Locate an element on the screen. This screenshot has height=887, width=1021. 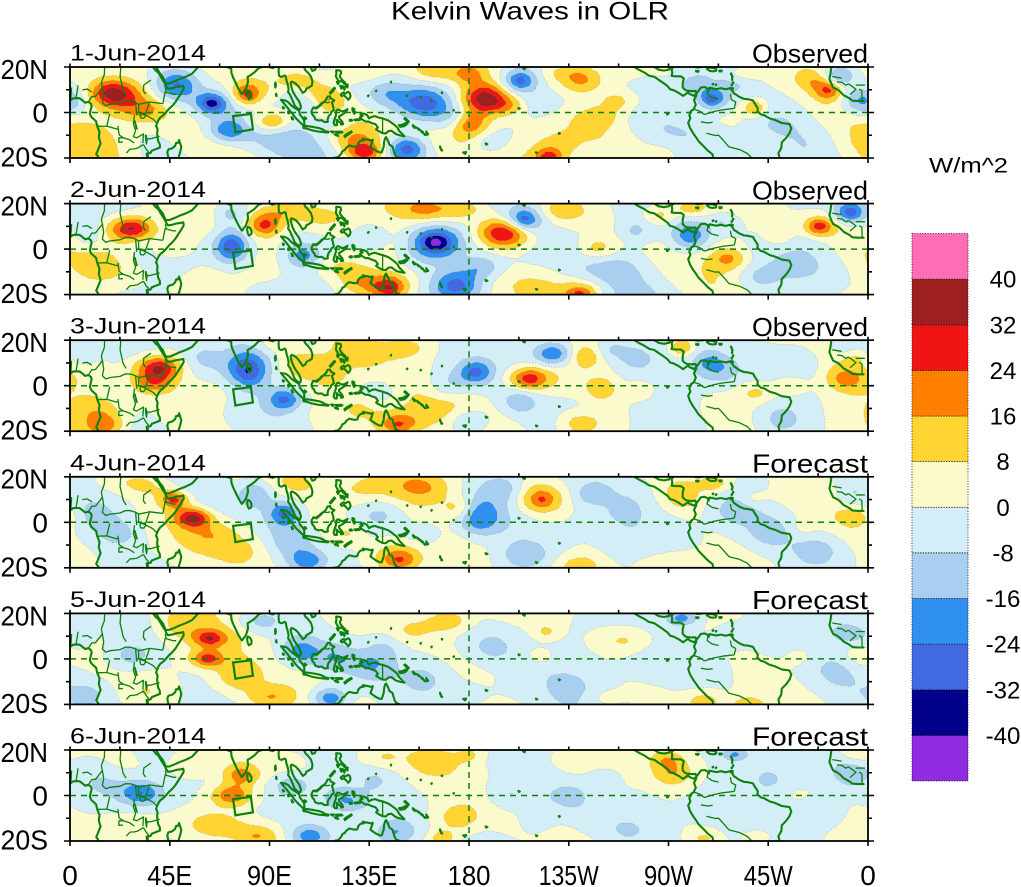
svg-text: 45E is located at coordinates (169, 873).